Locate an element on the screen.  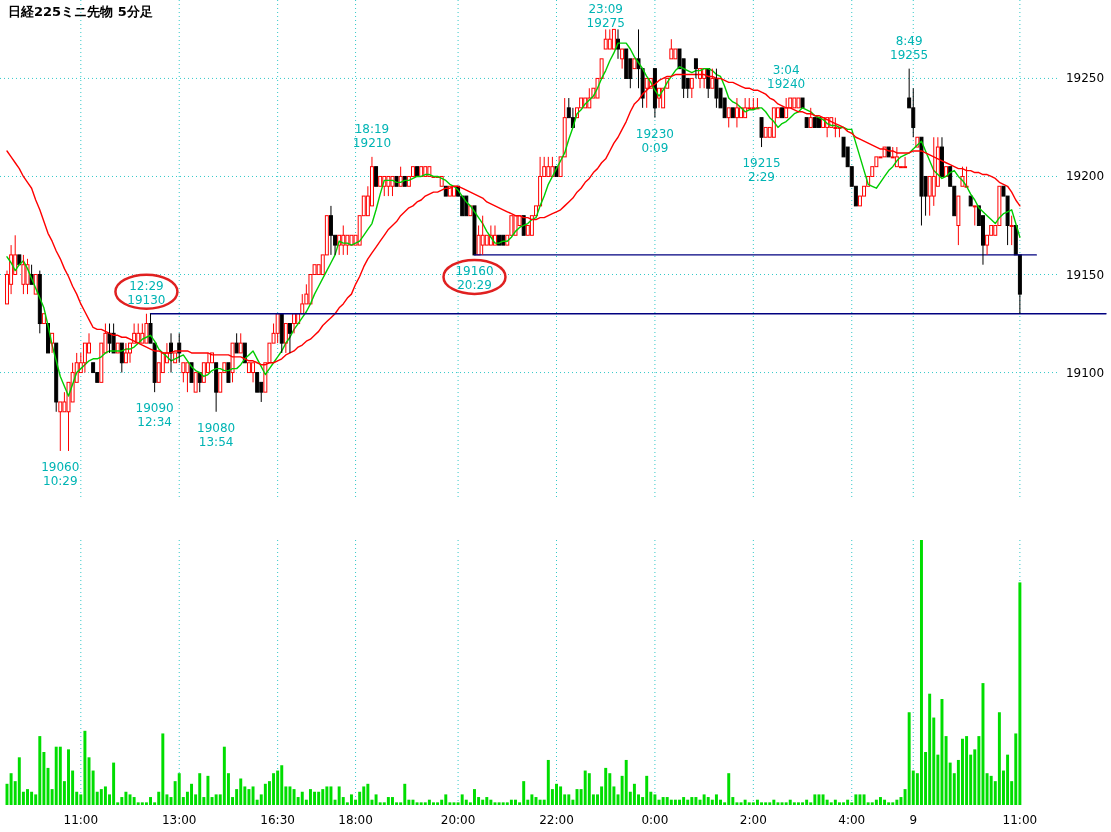
annotation: 8:49 19255 is located at coordinates (909, 47).